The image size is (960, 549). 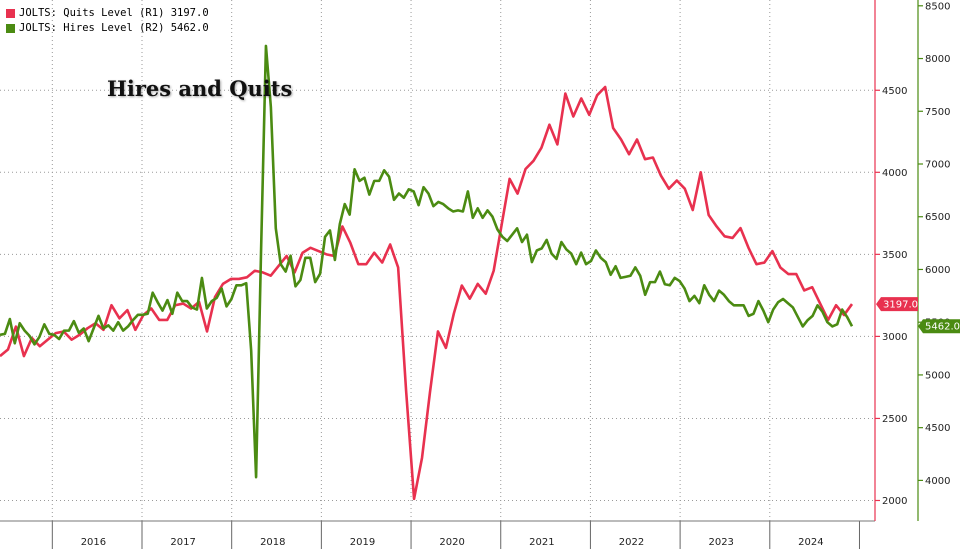 I want to click on r2-tick-label: 7500, so click(x=937, y=112).